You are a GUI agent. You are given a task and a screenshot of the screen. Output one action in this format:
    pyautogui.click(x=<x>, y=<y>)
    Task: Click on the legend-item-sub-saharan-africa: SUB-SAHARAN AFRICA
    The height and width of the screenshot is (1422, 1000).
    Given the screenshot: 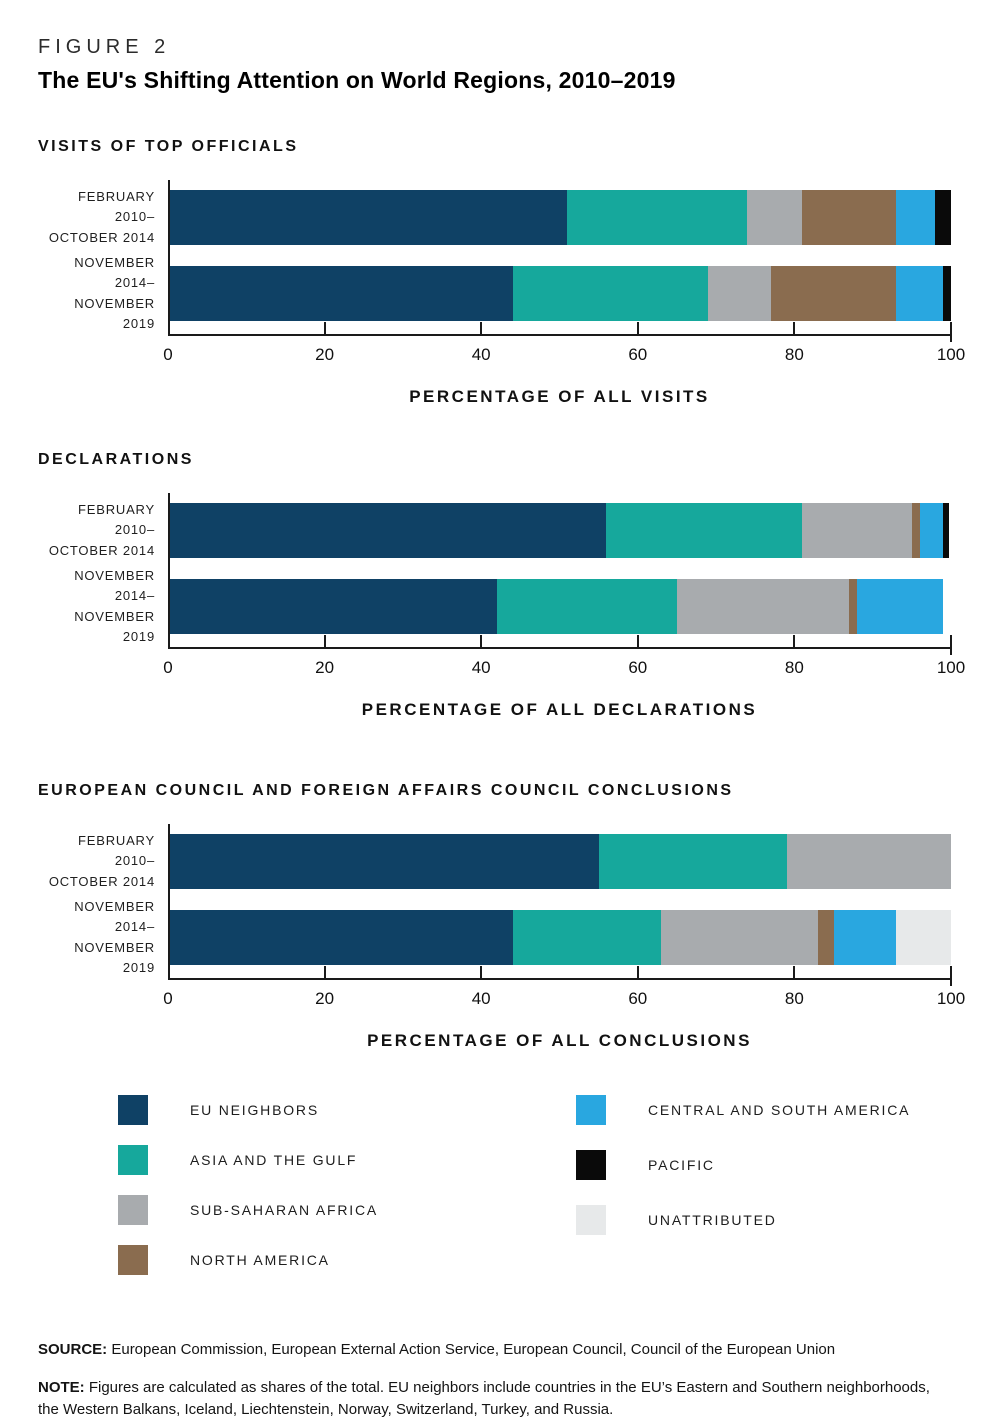 What is the action you would take?
    pyautogui.click(x=308, y=1210)
    